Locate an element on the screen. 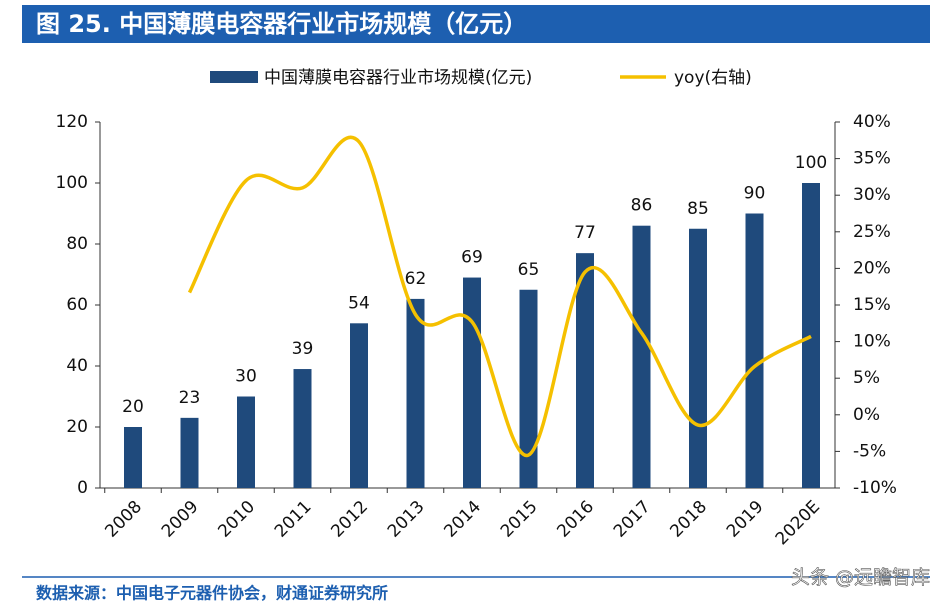 This screenshot has height=613, width=948. watermark: 头条 @远瞻智库 is located at coordinates (860, 578).